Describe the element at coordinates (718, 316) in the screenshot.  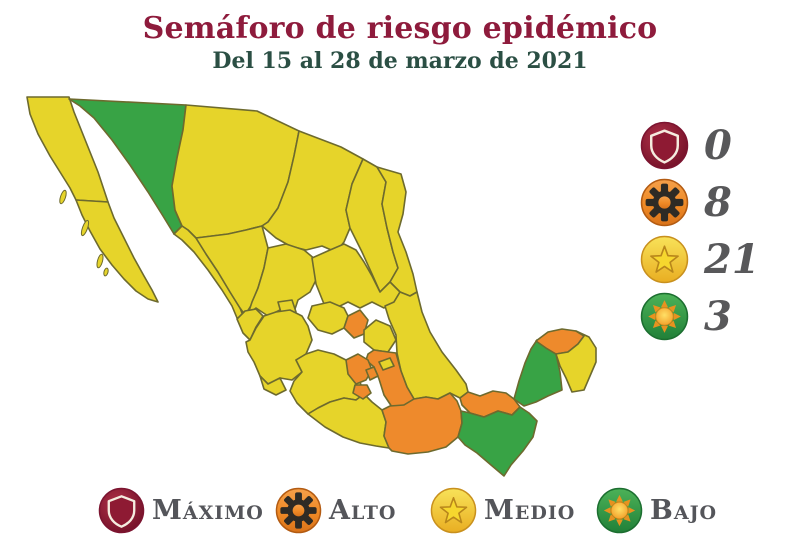
I see `count-bajo: 3` at that location.